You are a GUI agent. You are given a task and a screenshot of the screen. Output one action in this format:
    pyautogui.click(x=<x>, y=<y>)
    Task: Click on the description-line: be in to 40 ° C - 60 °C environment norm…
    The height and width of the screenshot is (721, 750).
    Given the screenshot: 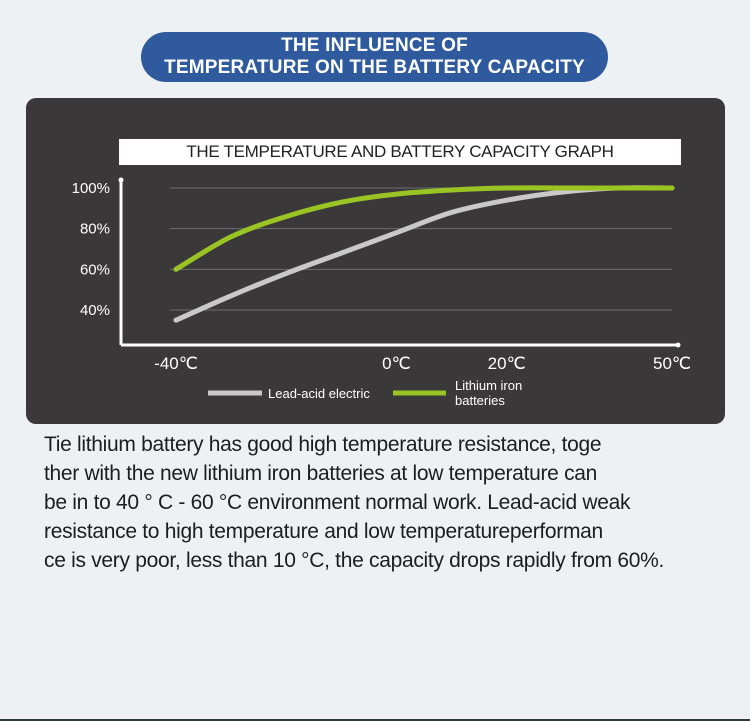 What is the action you would take?
    pyautogui.click(x=337, y=502)
    